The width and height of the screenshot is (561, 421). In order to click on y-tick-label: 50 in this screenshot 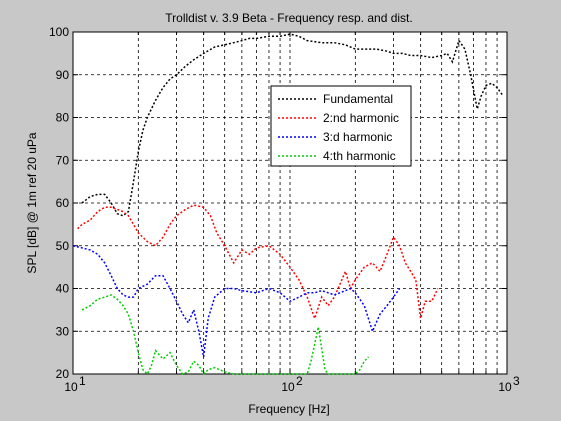, I will do `click(63, 246)`.